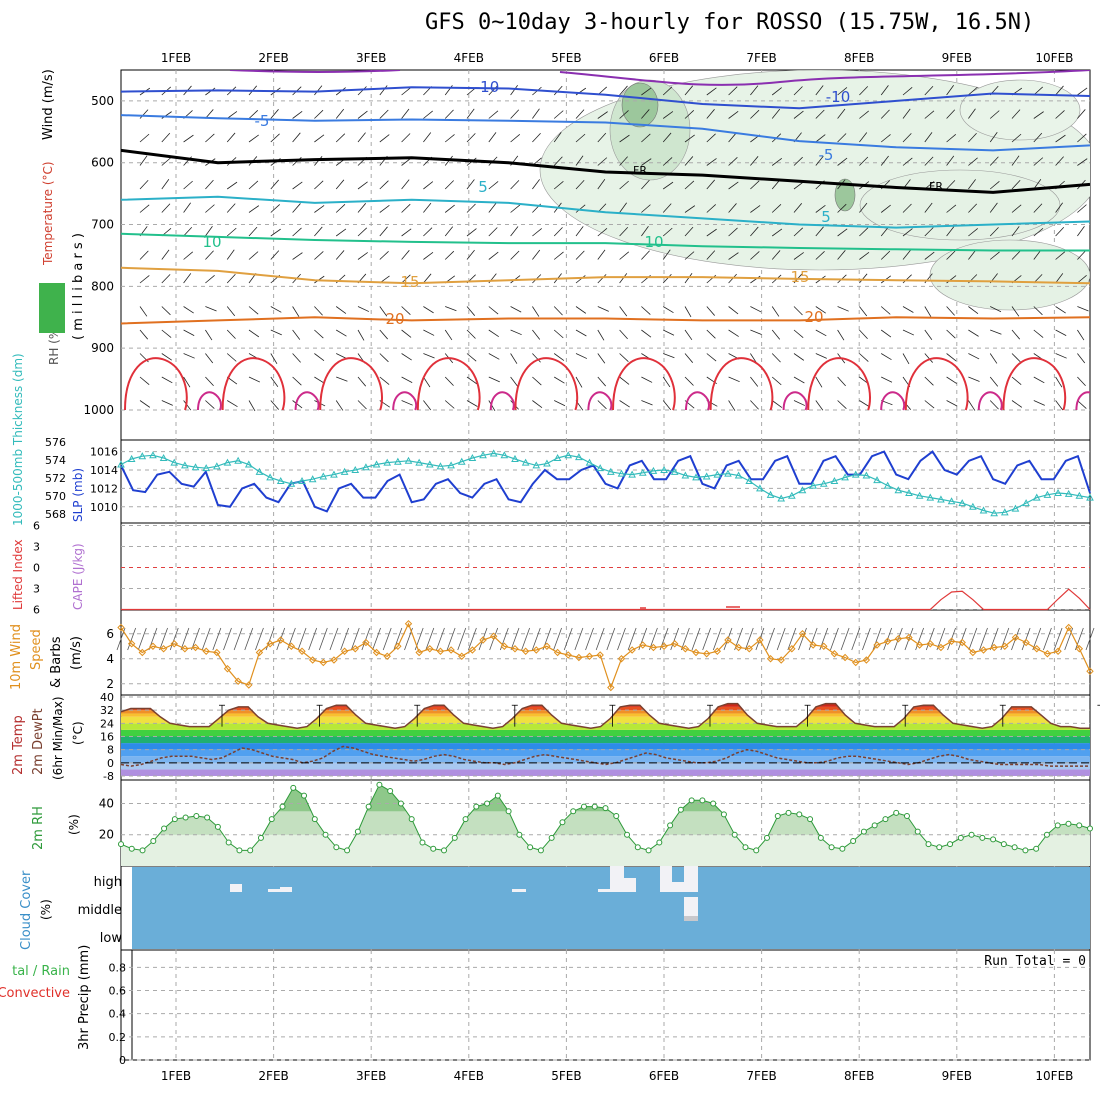  I want to click on contour-label: -5, so click(262, 121).